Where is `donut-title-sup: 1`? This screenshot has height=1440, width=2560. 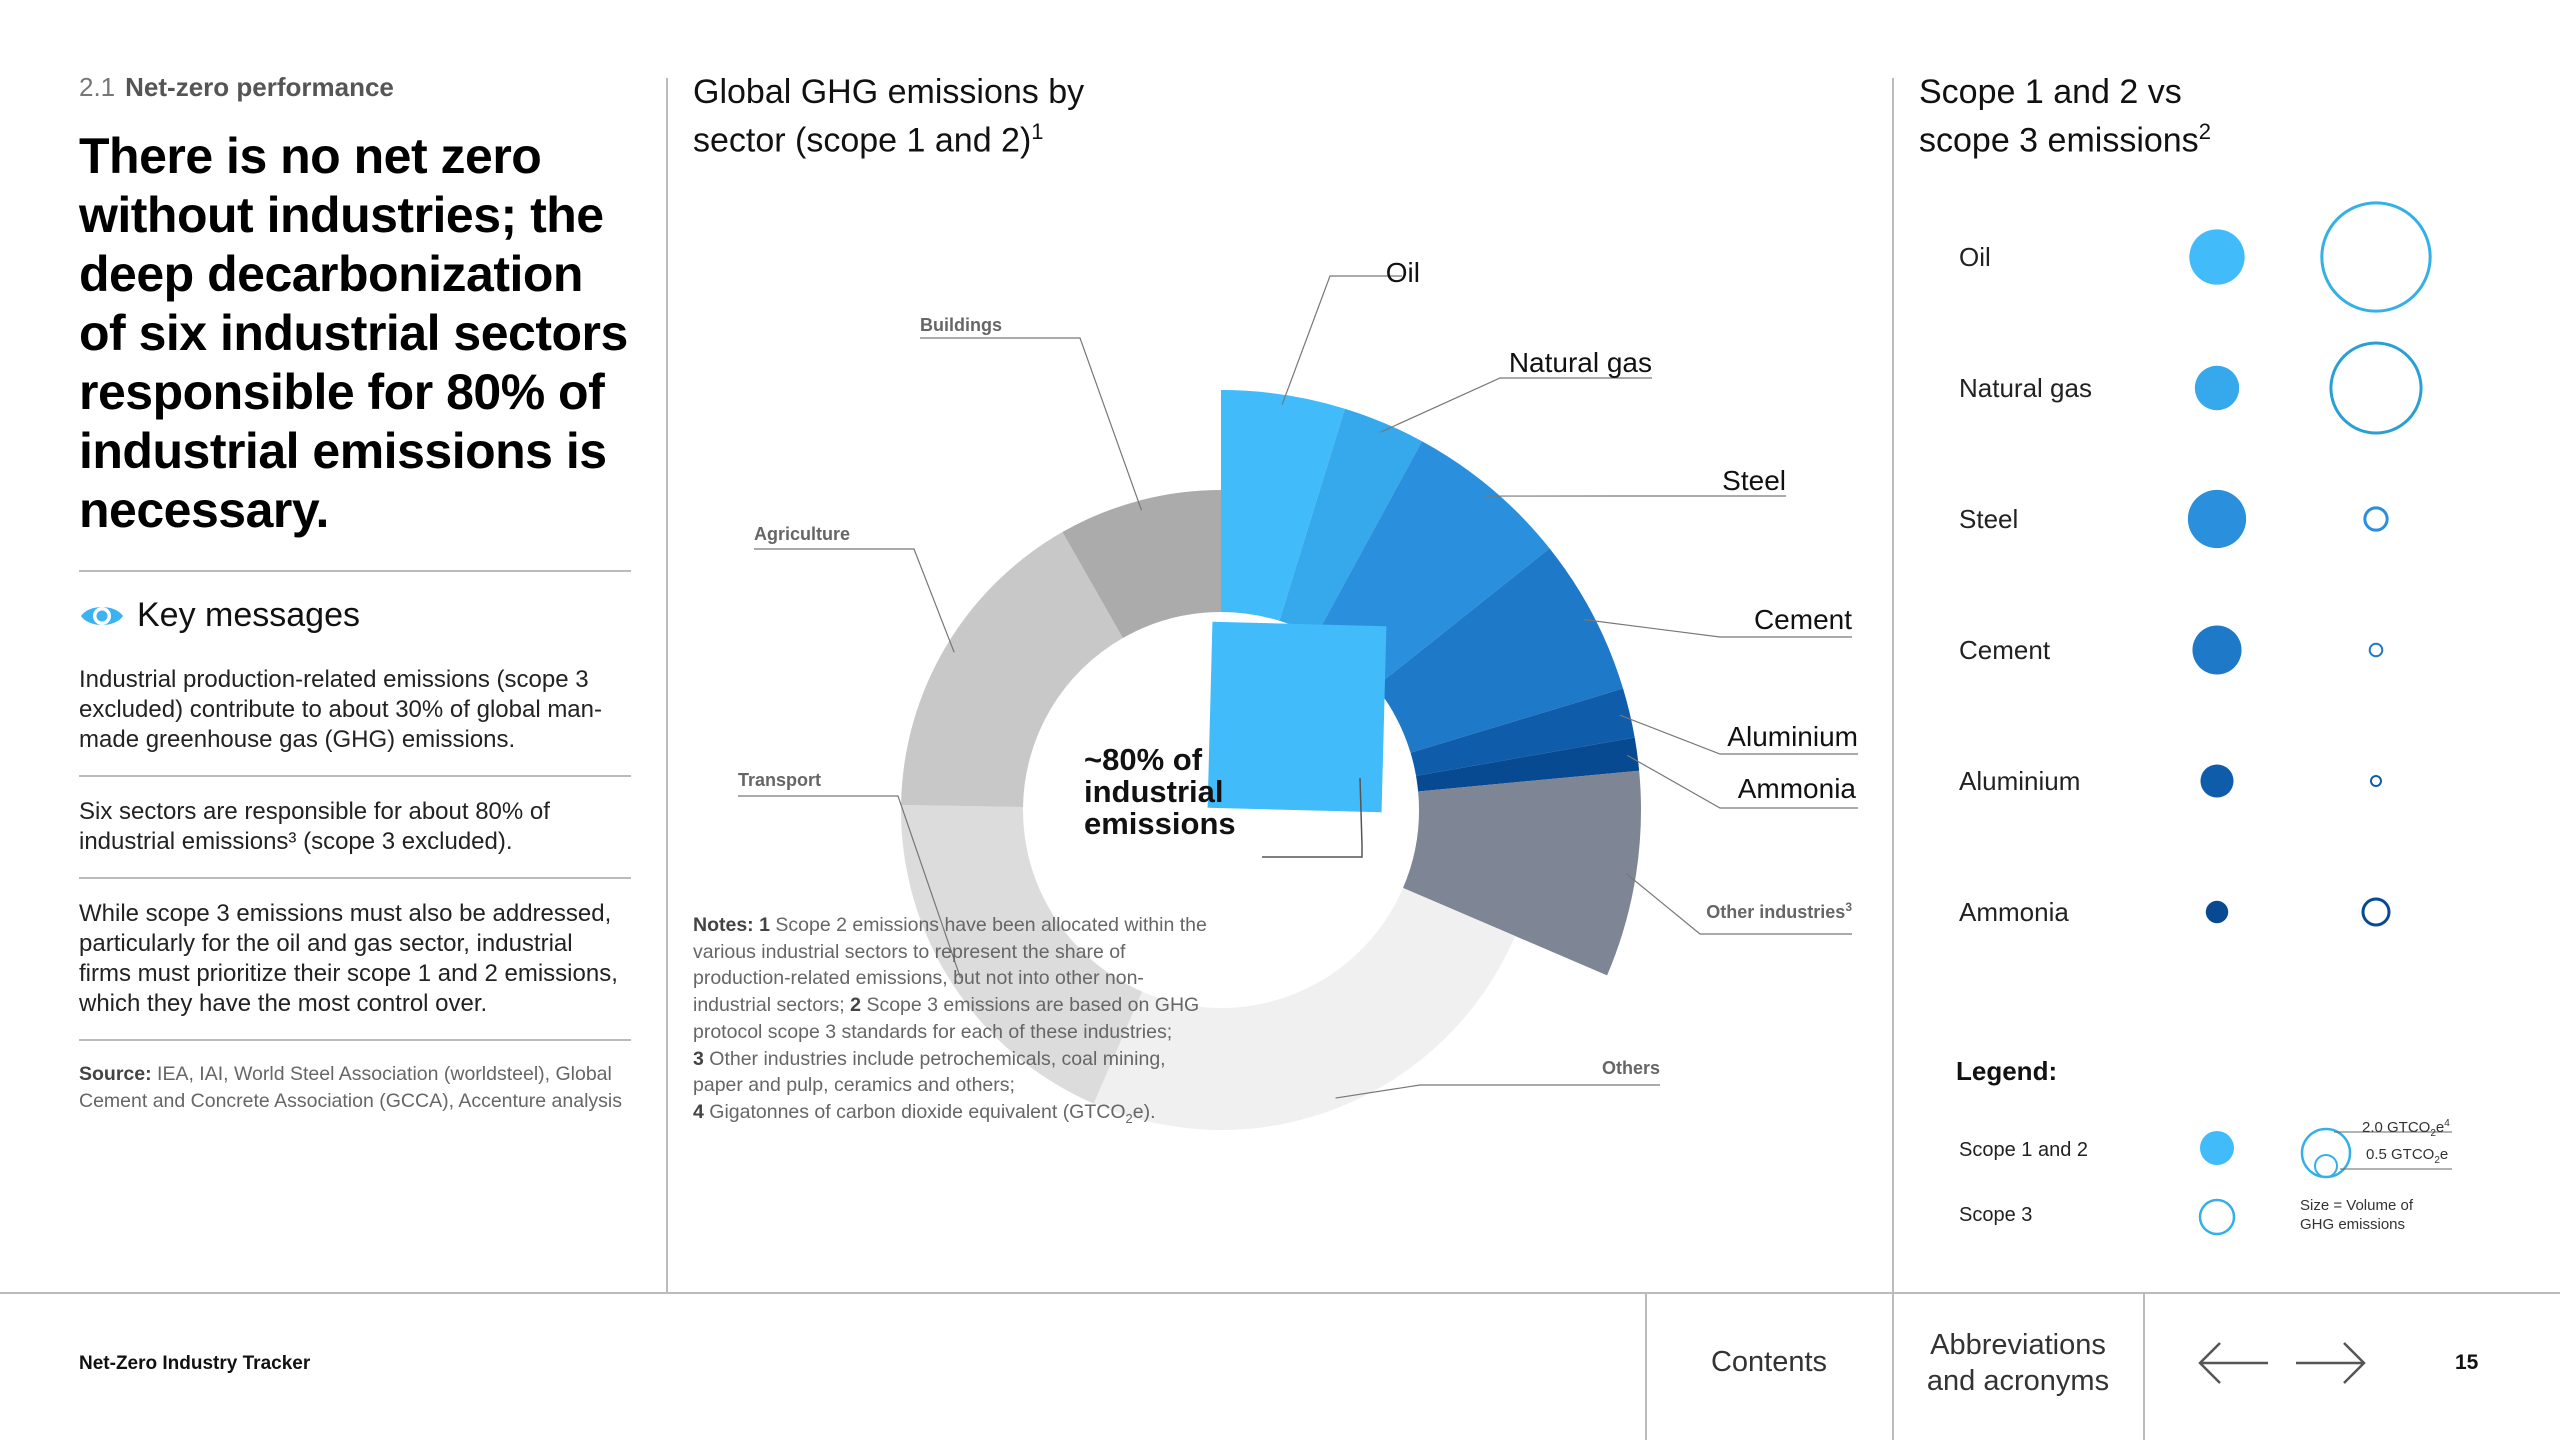
donut-title-sup: 1 is located at coordinates (1037, 131).